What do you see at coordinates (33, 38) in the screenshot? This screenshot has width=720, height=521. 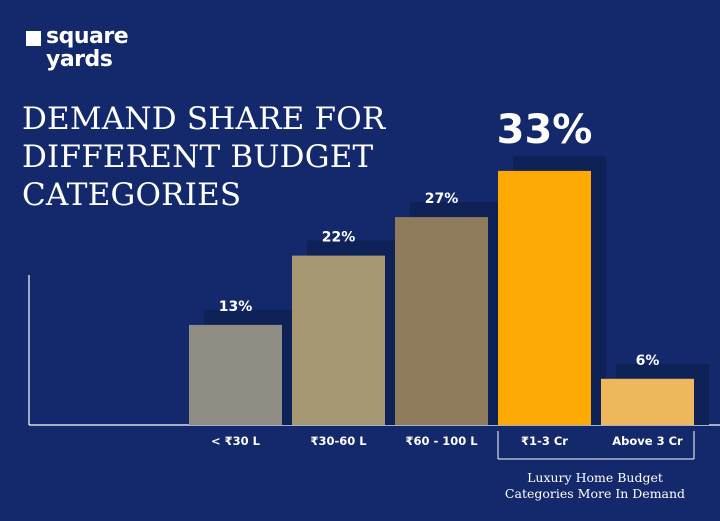 I see `logo-square-mark` at bounding box center [33, 38].